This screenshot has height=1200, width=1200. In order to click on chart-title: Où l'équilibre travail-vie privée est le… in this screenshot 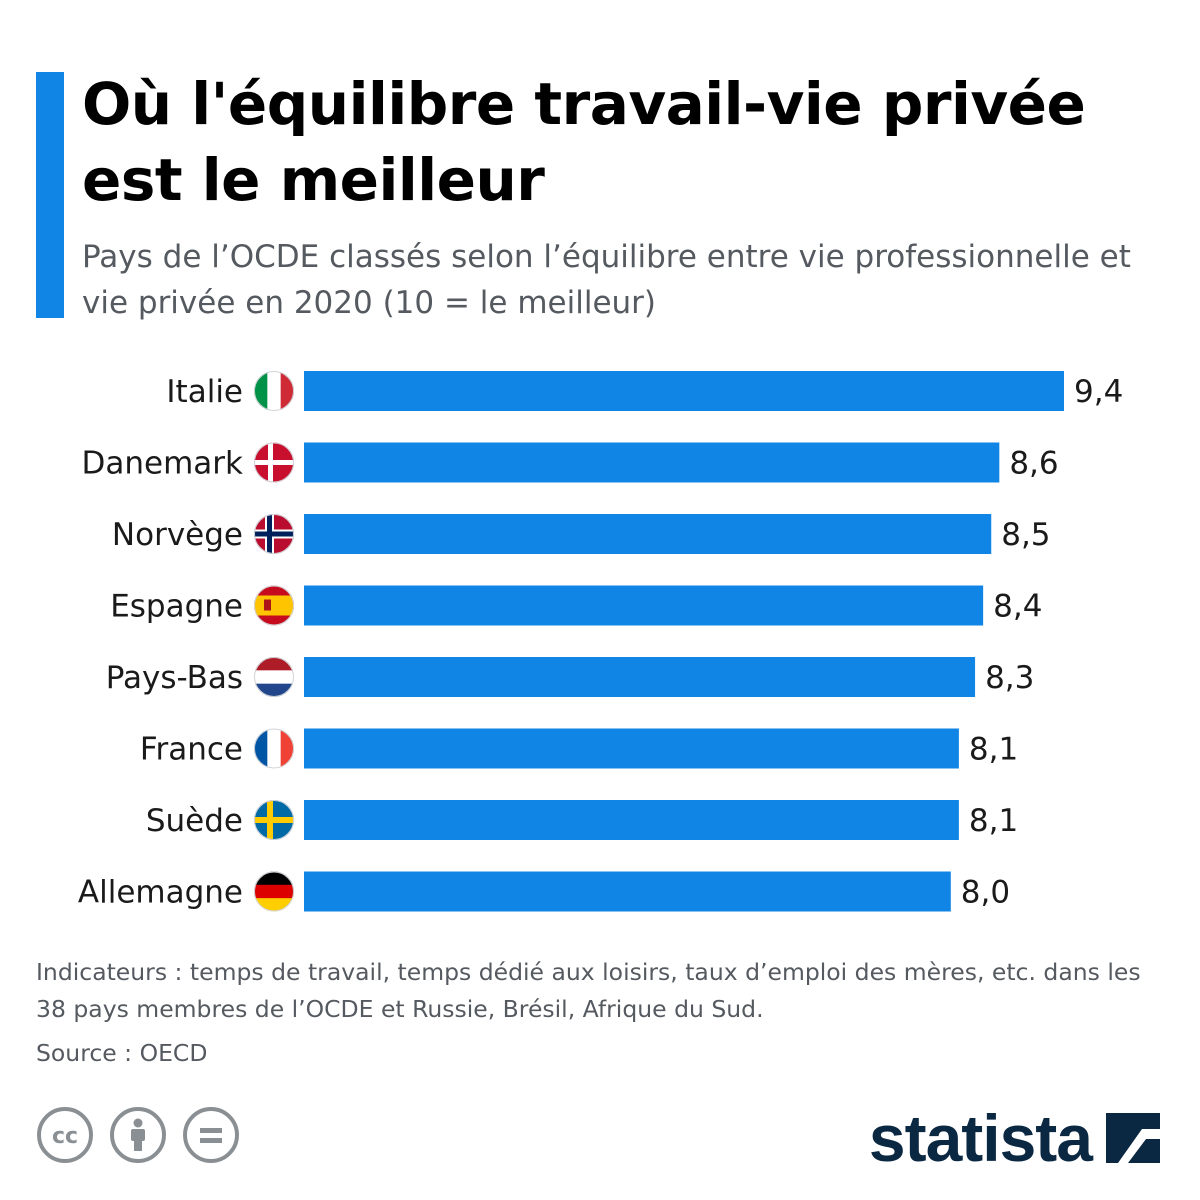, I will do `click(584, 142)`.